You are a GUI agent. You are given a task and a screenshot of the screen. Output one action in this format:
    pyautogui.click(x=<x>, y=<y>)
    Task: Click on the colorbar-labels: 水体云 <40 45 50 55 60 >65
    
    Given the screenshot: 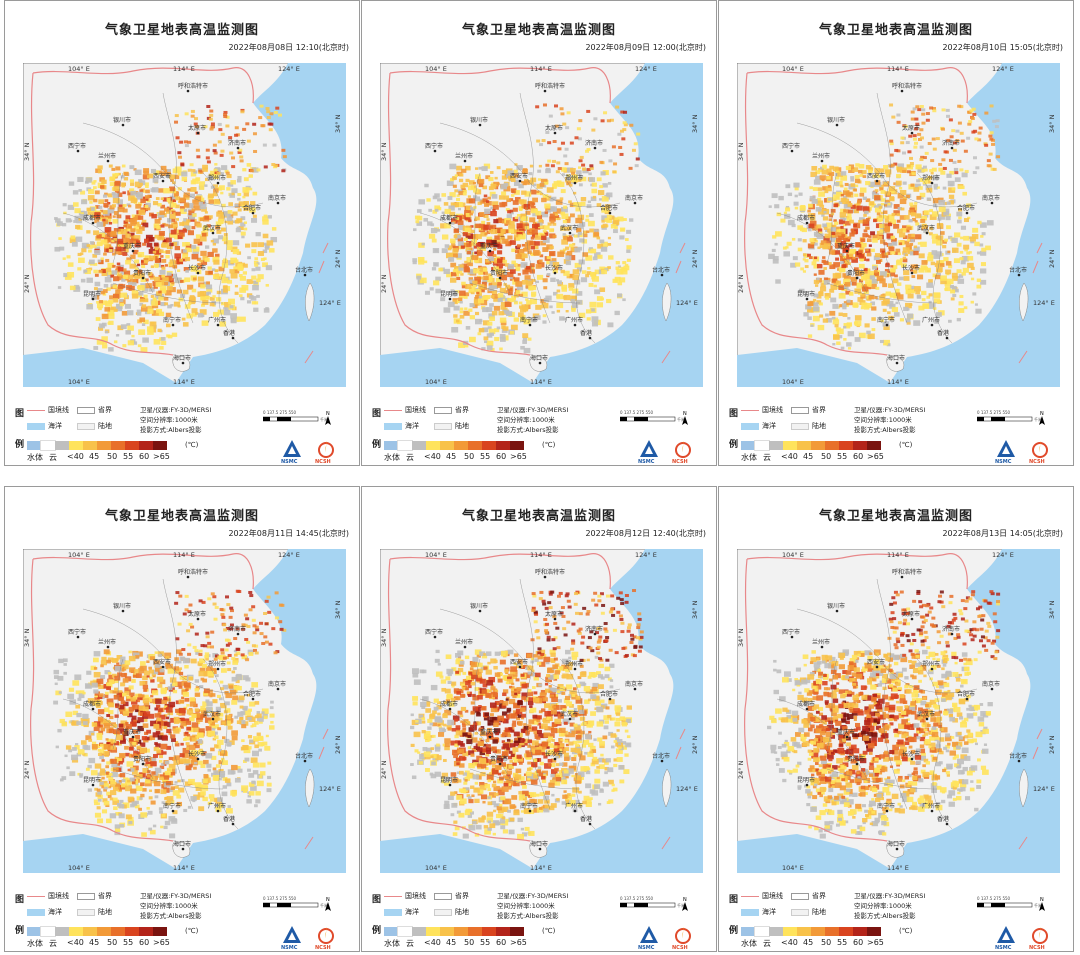 What is the action you would take?
    pyautogui.click(x=455, y=457)
    